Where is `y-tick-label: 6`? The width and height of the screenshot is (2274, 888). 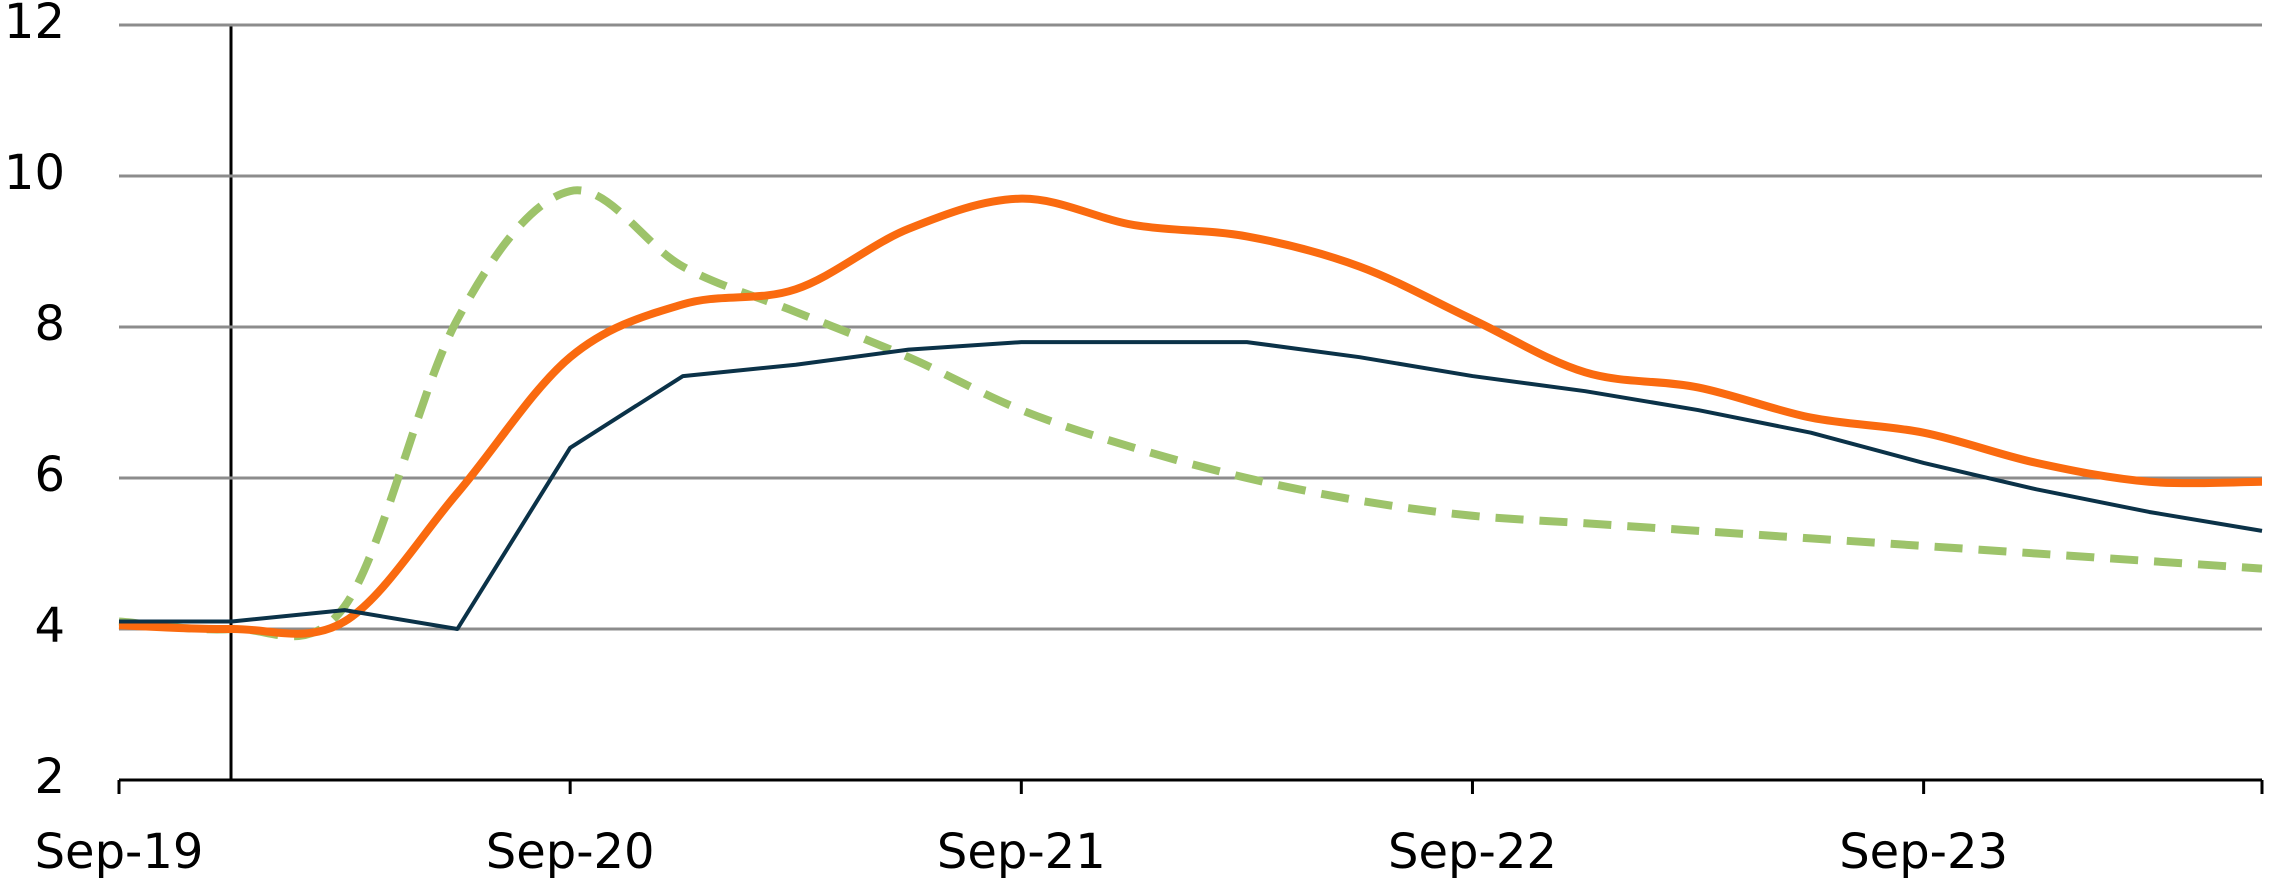
y-tick-label: 6 is located at coordinates (49, 475).